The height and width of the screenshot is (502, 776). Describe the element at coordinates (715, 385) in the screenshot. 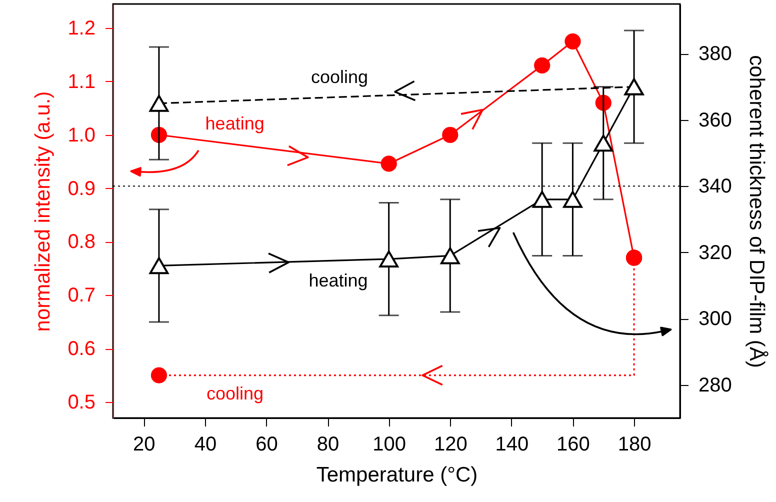

I see `y2-tick-label: 280` at that location.